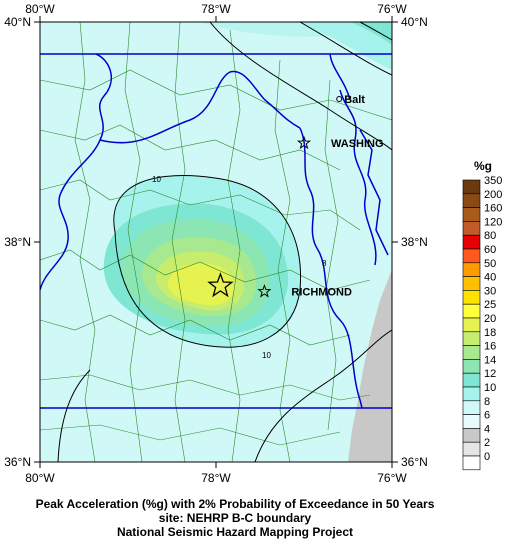 The image size is (510, 541). What do you see at coordinates (493, 209) in the screenshot?
I see `legend-label-160: 160` at bounding box center [493, 209].